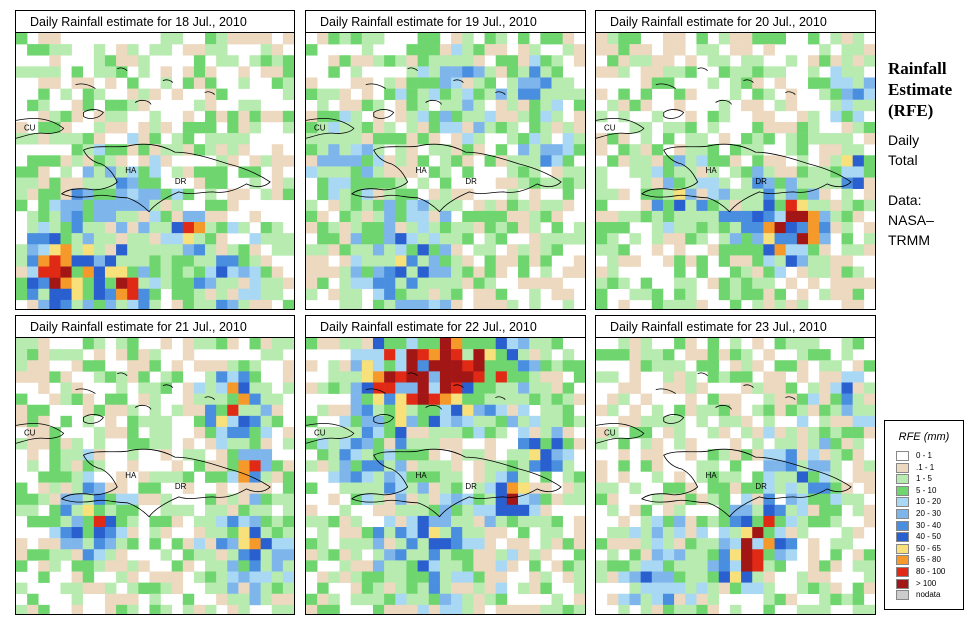  I want to click on rainfall-map: CU HA DR, so click(735, 171).